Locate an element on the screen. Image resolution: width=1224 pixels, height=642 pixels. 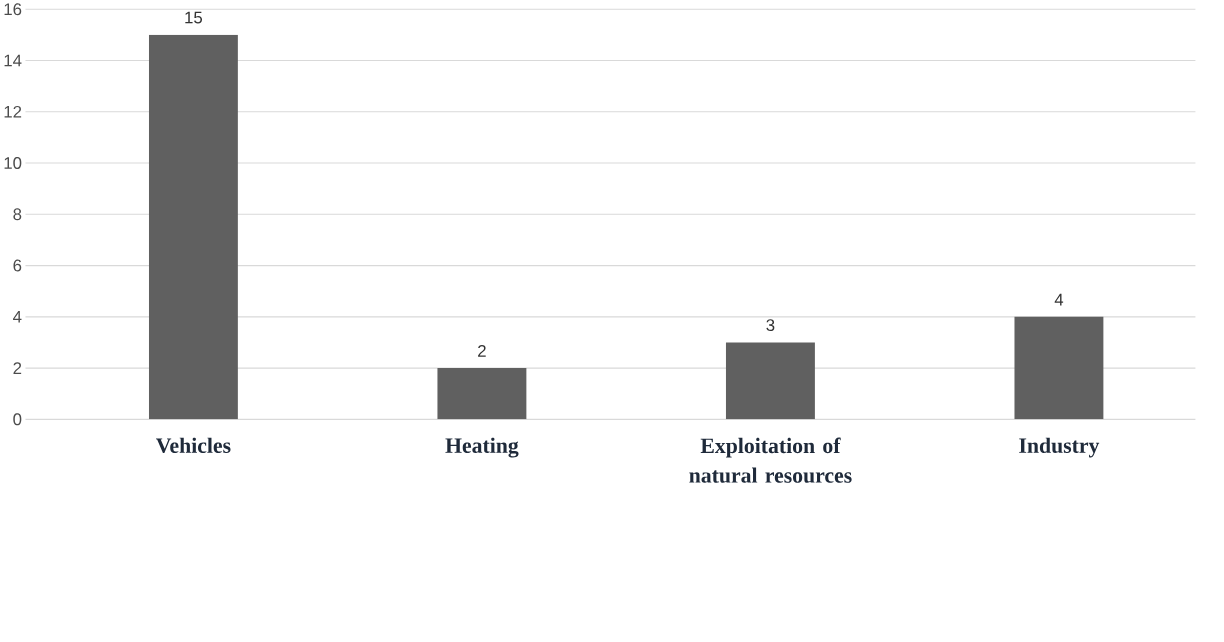
y-tick-label: 4 is located at coordinates (17, 316).